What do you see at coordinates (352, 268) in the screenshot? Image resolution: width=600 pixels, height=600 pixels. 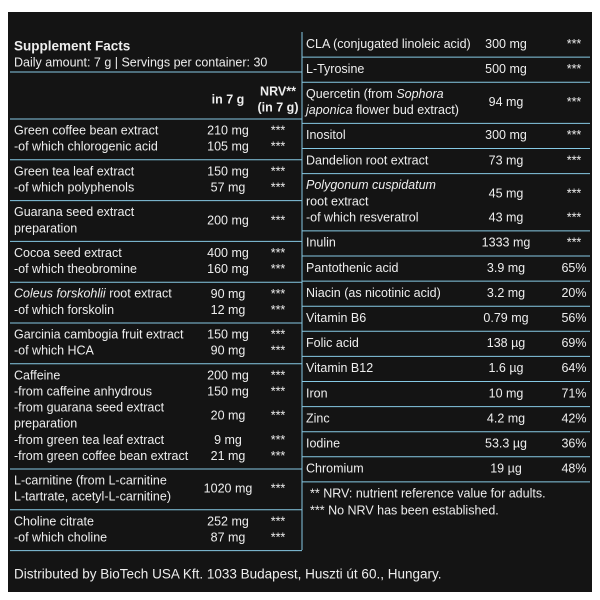 I see `ingredient-name: Pantothenic acid` at bounding box center [352, 268].